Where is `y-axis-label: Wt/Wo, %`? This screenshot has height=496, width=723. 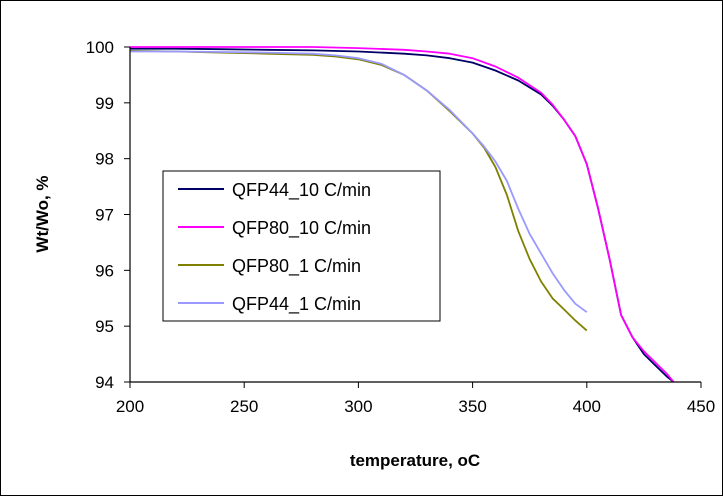
y-axis-label: Wt/Wo, % is located at coordinates (42, 213).